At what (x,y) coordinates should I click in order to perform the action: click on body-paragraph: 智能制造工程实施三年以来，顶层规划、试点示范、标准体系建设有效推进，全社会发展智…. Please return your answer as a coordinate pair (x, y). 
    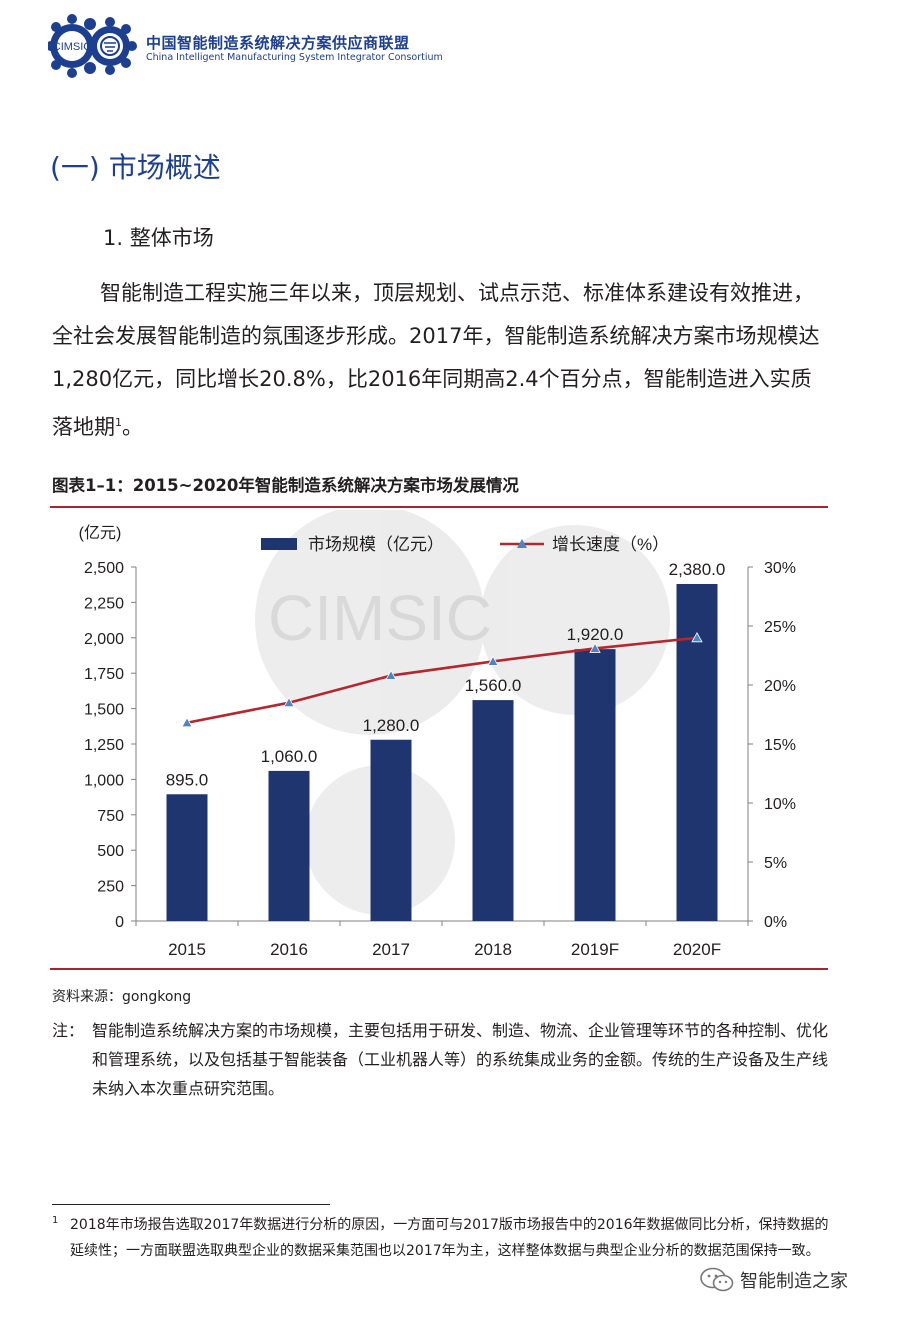
    Looking at the image, I should click on (442, 360).